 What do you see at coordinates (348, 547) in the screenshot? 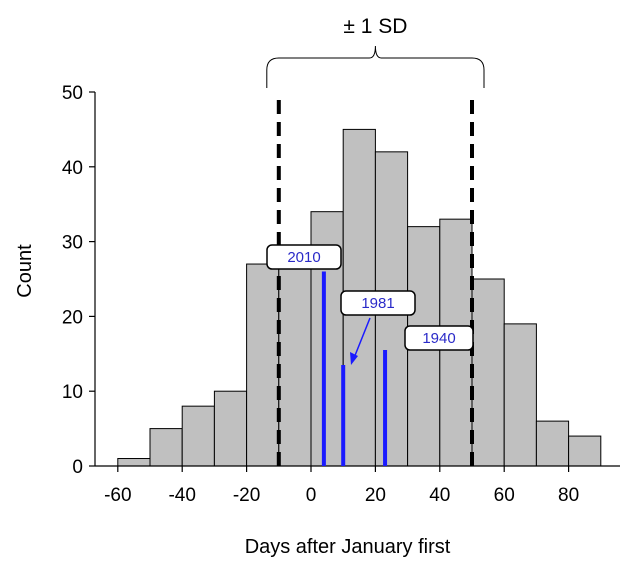
I see `x-axis-label: Days after January first` at bounding box center [348, 547].